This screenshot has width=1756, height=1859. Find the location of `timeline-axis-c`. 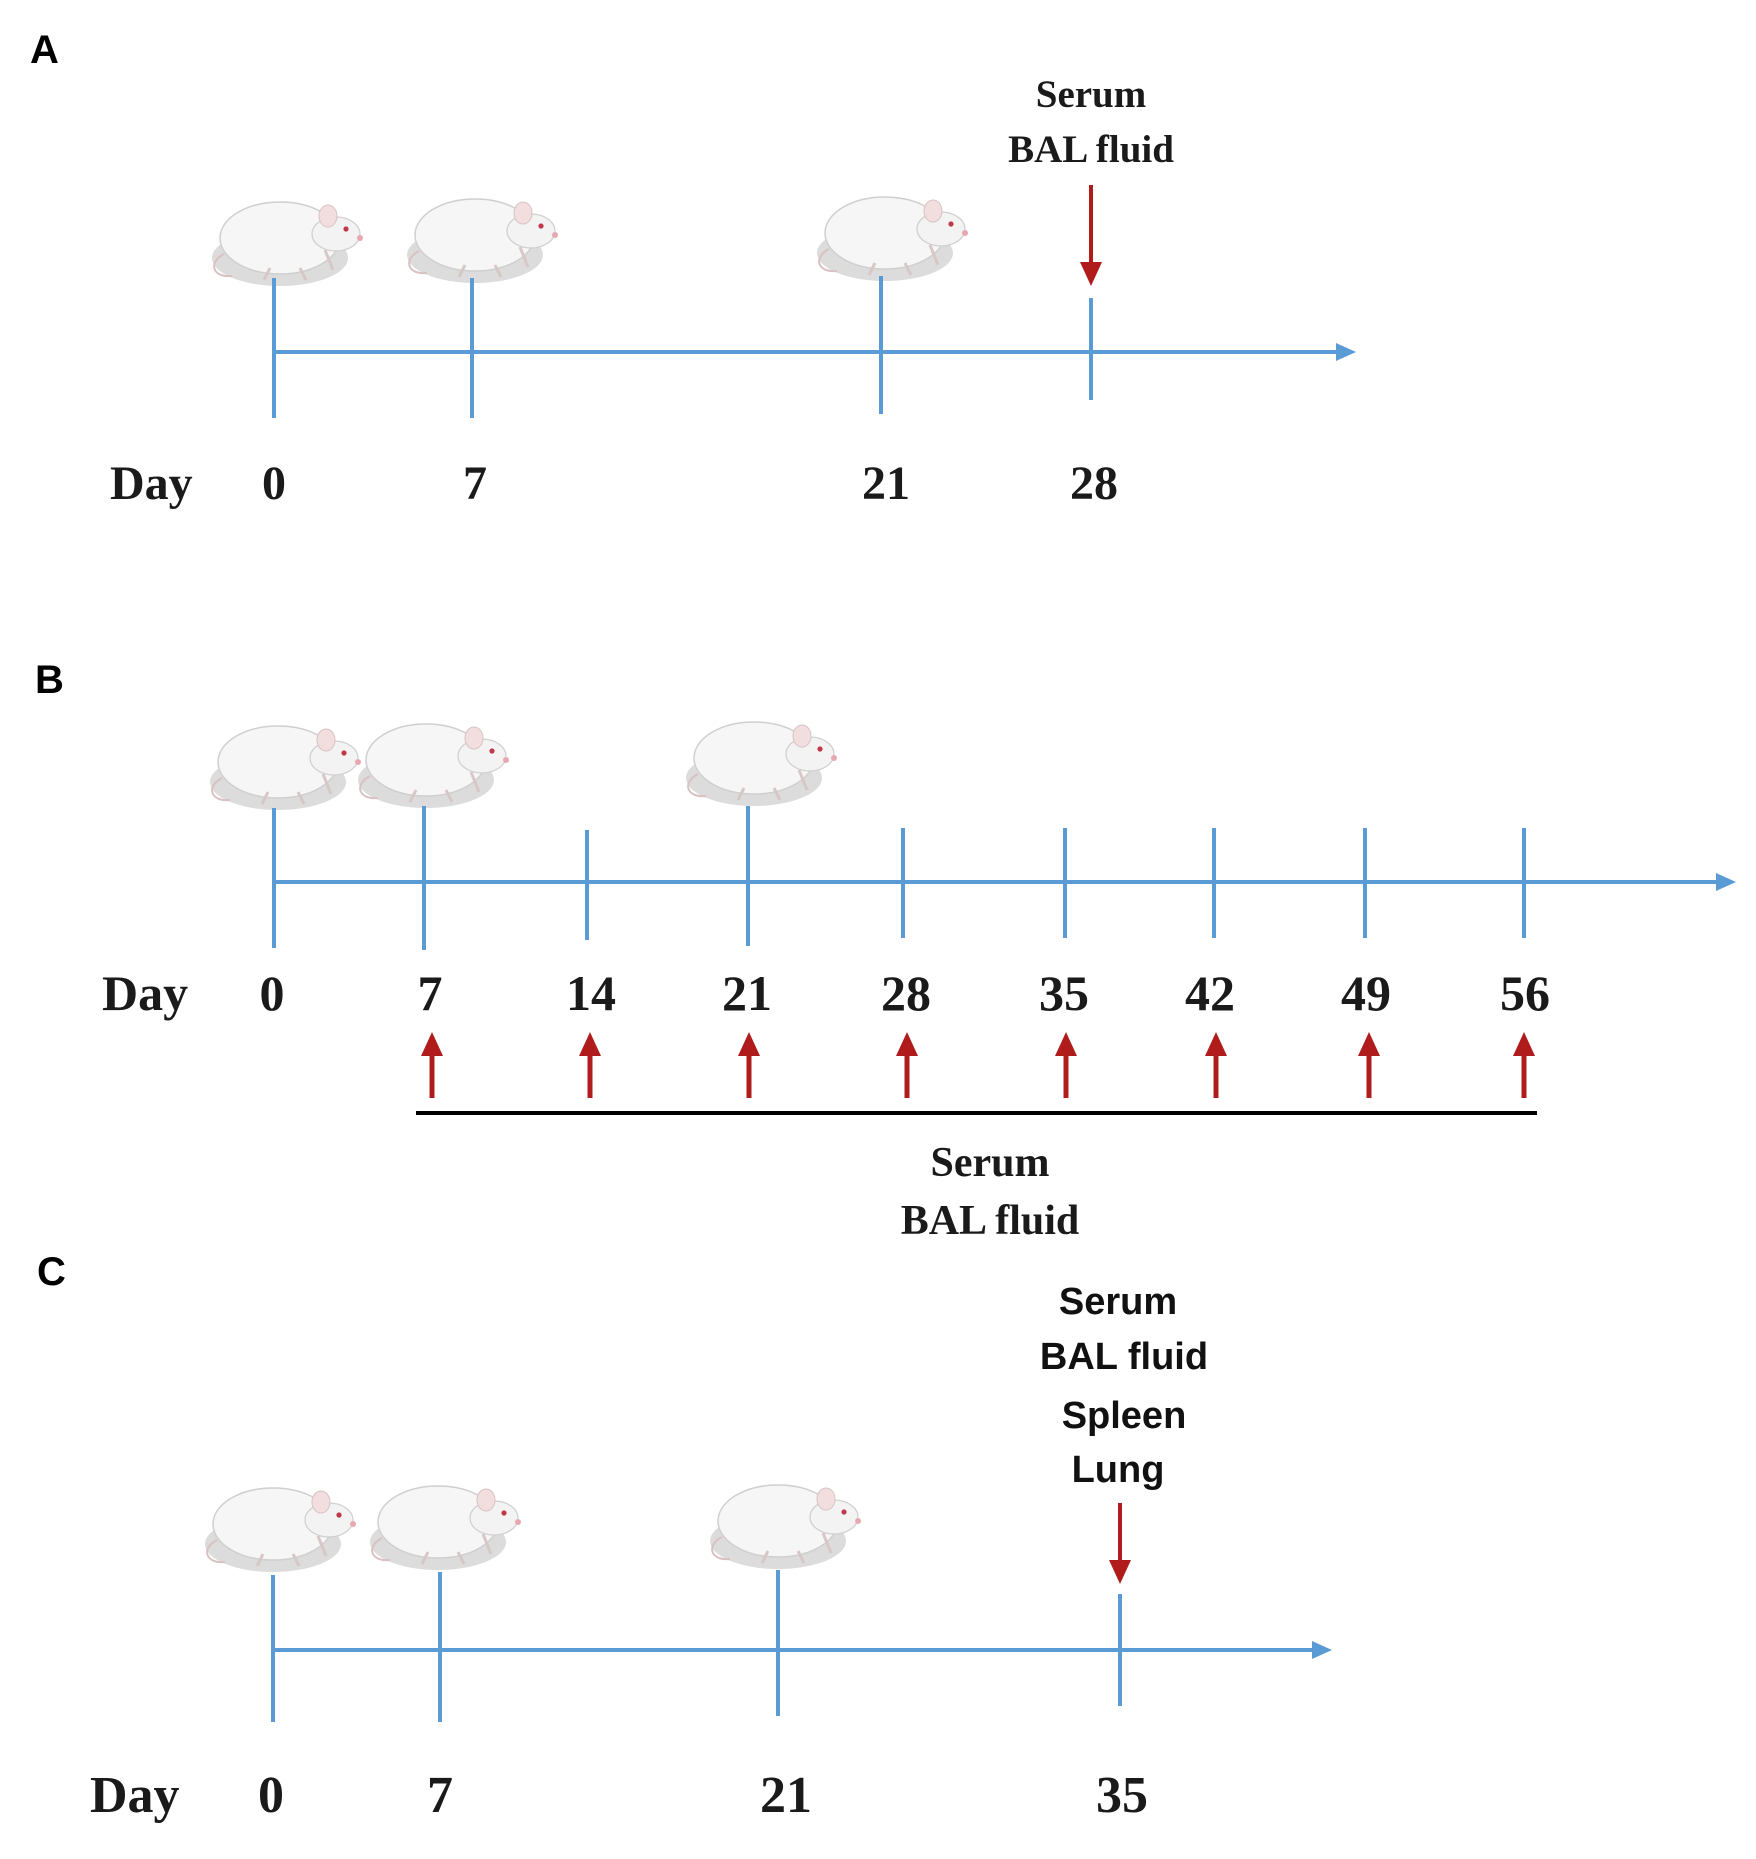

timeline-axis-c is located at coordinates (793, 1646).